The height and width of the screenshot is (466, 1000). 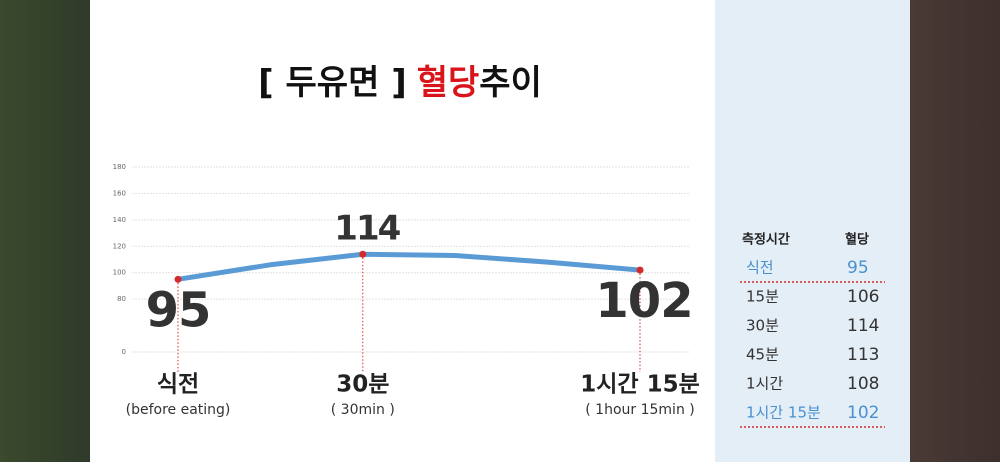 I want to click on series-line, so click(x=409, y=266).